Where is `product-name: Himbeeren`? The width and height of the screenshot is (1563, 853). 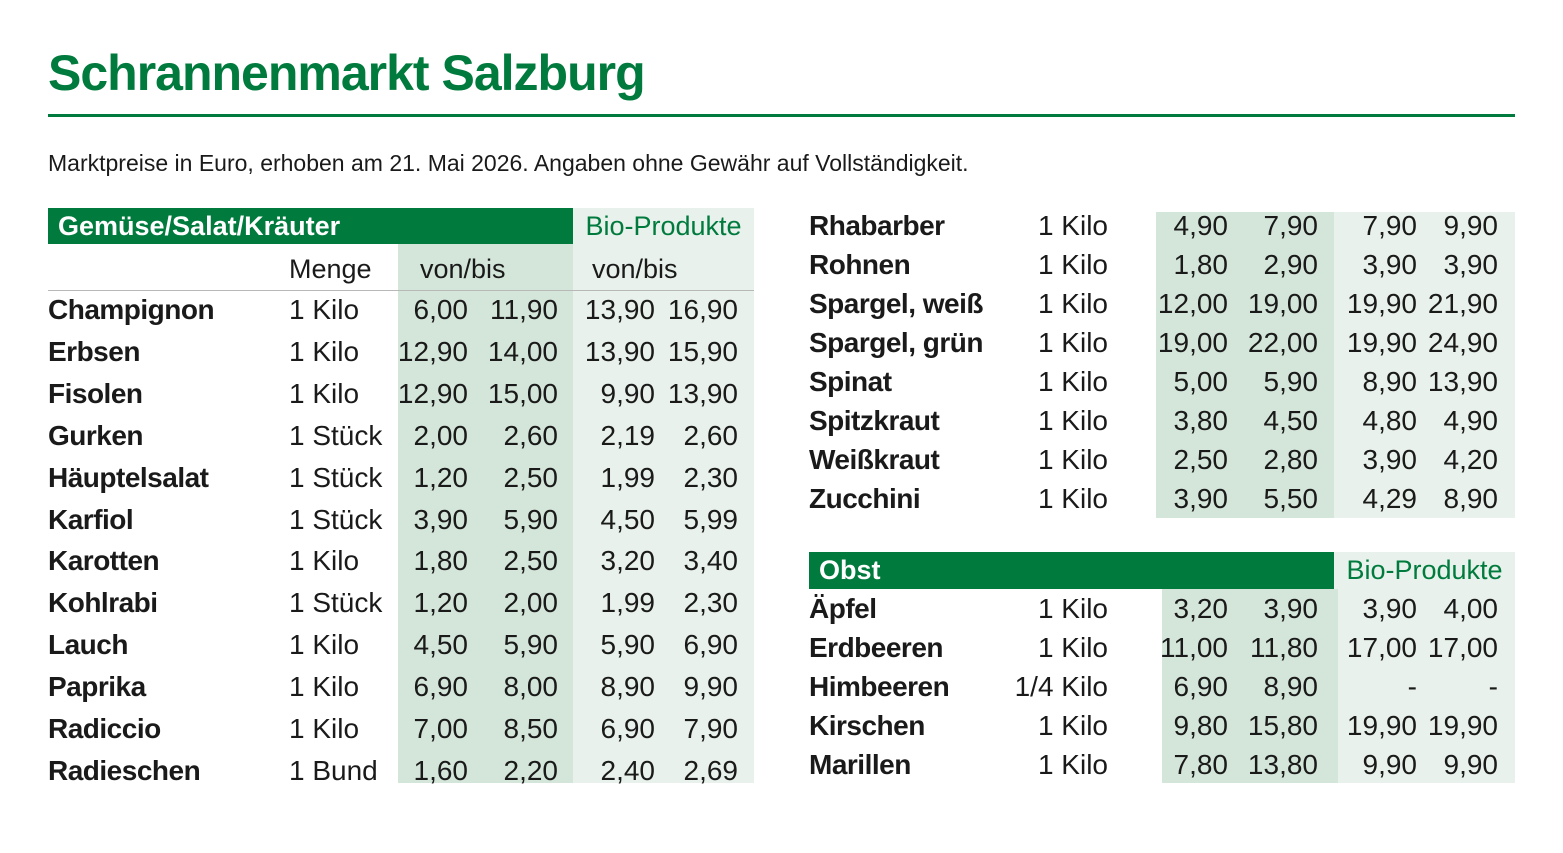 product-name: Himbeeren is located at coordinates (879, 686).